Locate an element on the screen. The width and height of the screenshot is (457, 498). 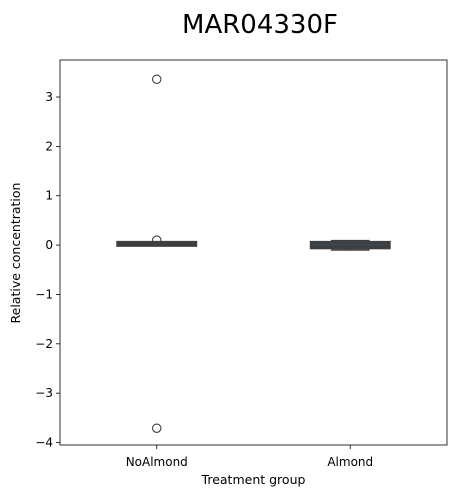
y-axis: 3 2 1 0 −1 −2 −3 −4 is located at coordinates (47, 270).